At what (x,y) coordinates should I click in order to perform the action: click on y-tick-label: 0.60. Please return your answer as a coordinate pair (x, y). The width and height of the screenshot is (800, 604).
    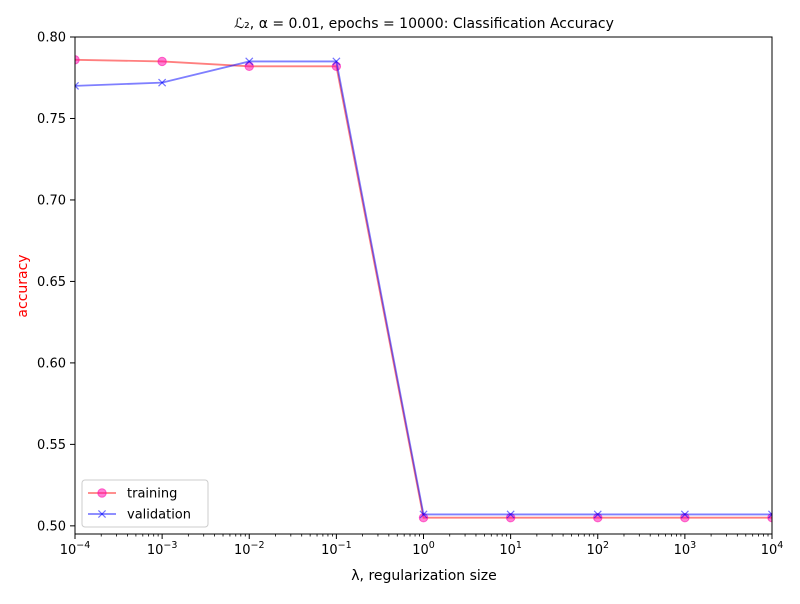
    Looking at the image, I should click on (51, 363).